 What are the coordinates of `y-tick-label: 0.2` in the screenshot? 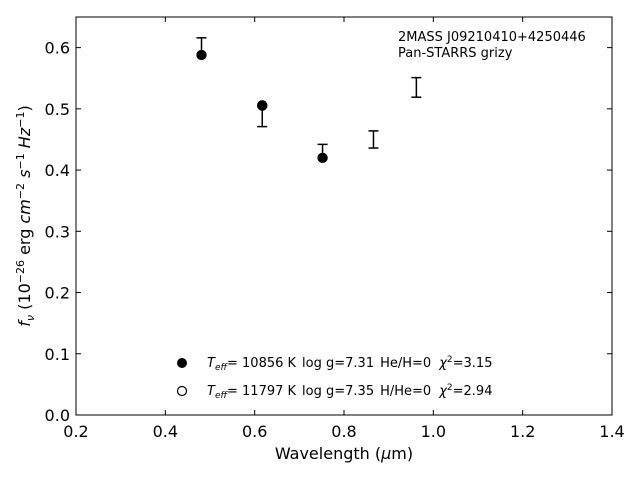 It's located at (57, 293).